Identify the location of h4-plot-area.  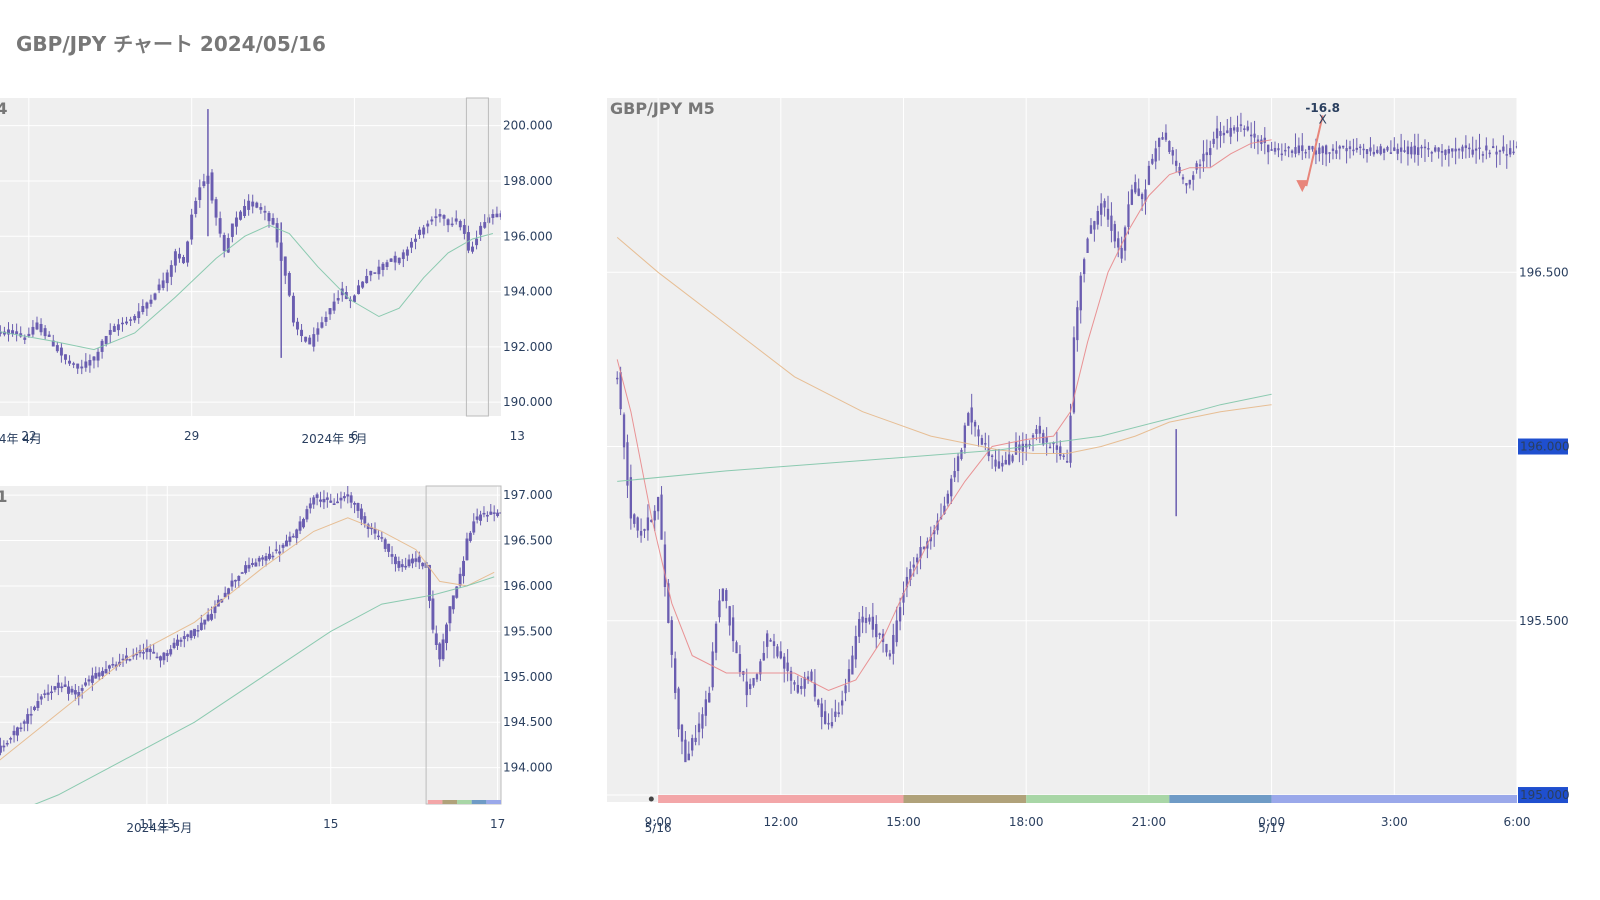
(250, 257).